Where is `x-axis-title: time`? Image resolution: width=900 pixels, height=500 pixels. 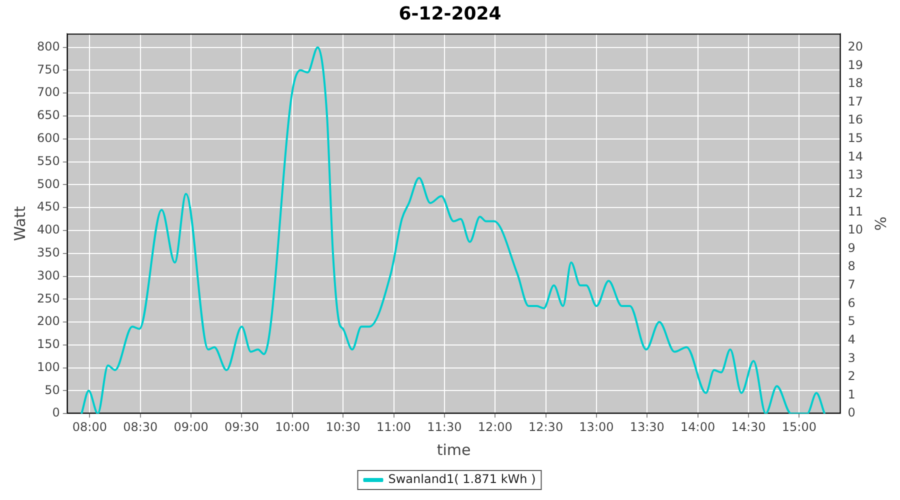 x-axis-title: time is located at coordinates (453, 449).